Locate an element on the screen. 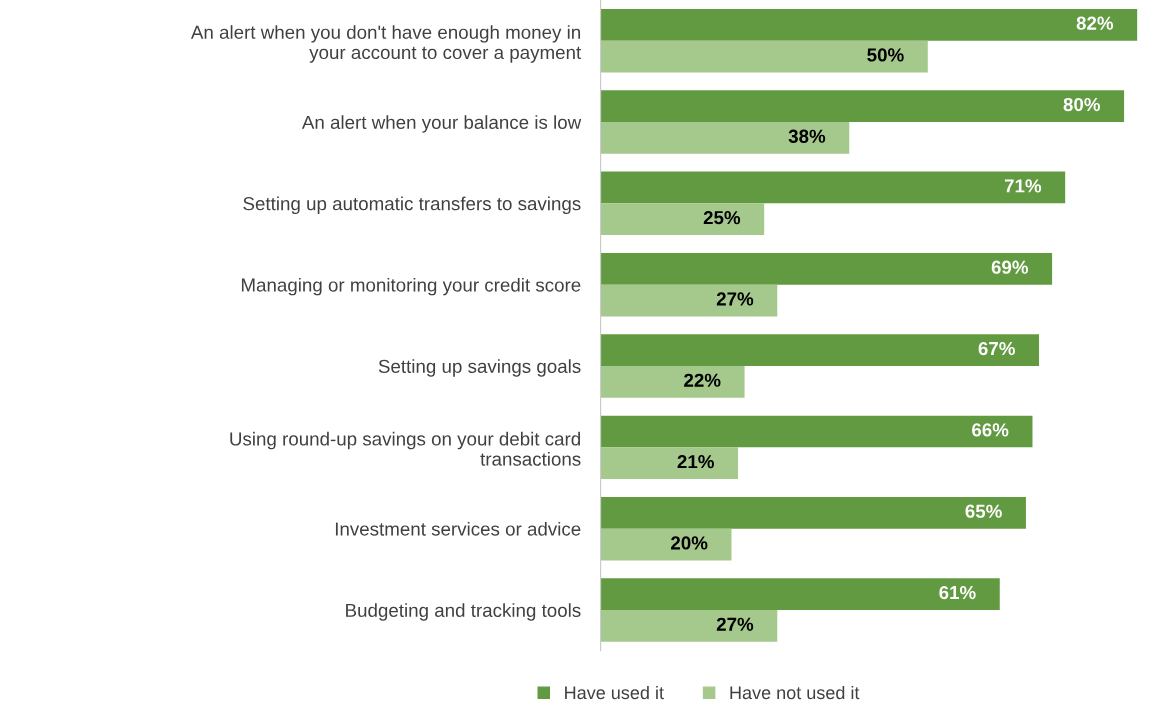 Image resolution: width=1164 pixels, height=719 pixels. y-tick-label: An alert when you don't have enough money in your account to cover a payment is located at coordinates (386, 44).